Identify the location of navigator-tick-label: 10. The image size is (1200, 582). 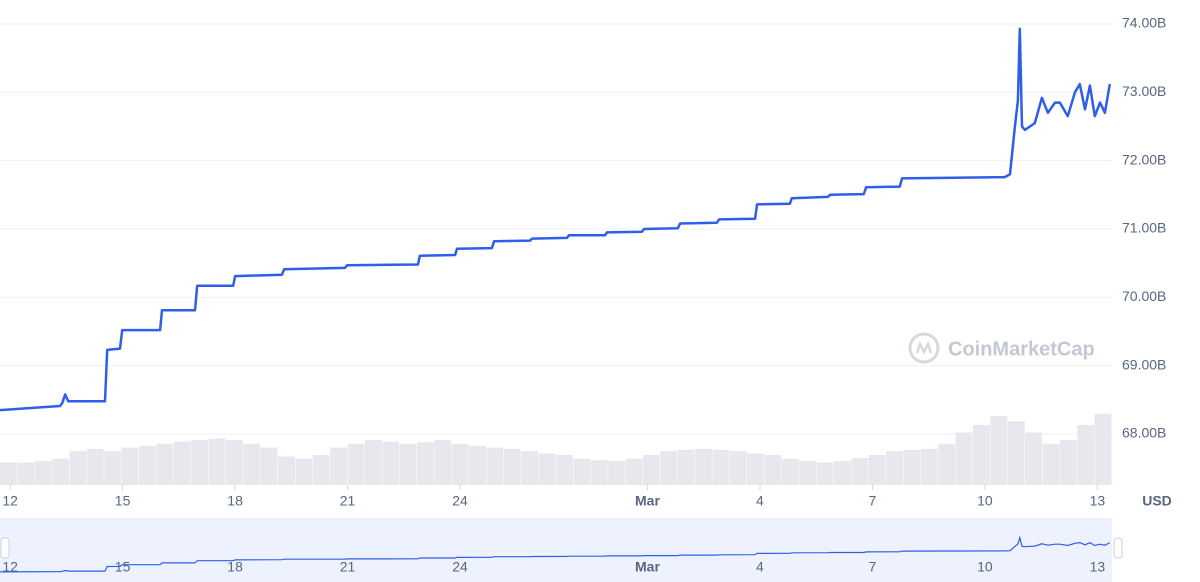
(985, 567).